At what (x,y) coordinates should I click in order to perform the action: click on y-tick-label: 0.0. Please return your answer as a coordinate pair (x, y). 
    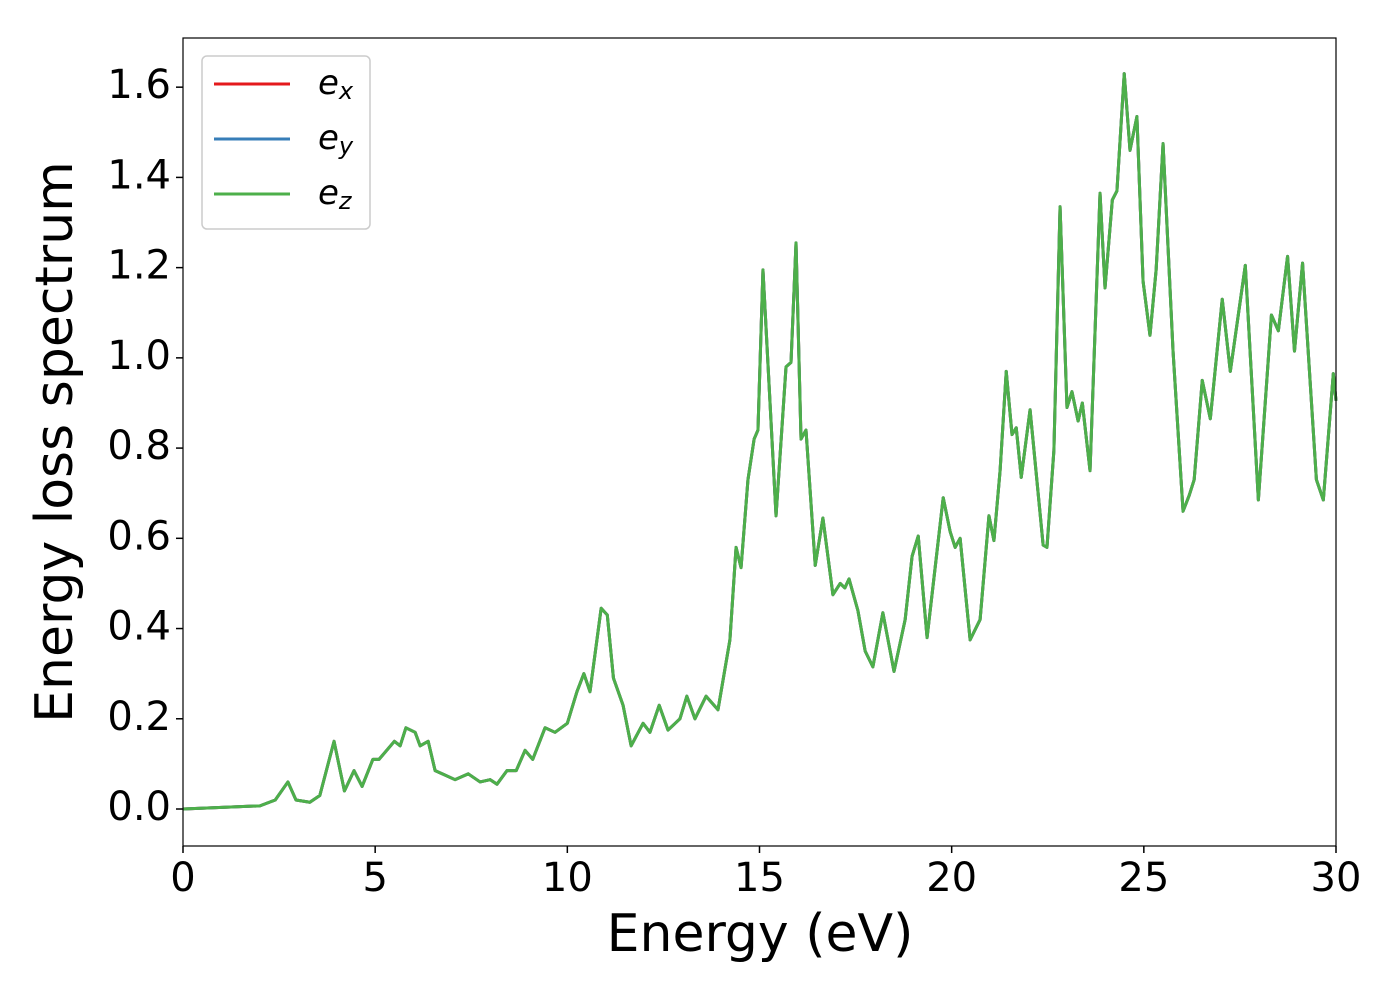
    Looking at the image, I should click on (139, 807).